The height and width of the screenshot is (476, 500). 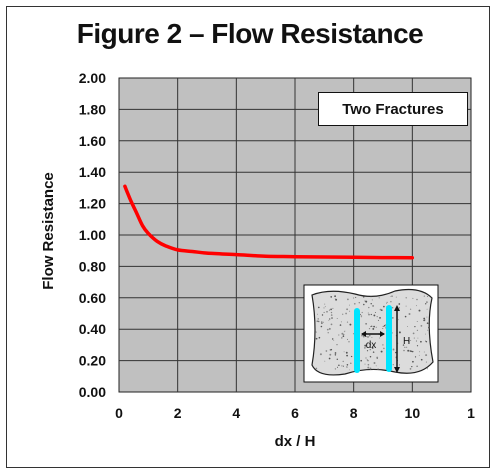 I want to click on y-tick-label: 0.40, so click(x=92, y=329).